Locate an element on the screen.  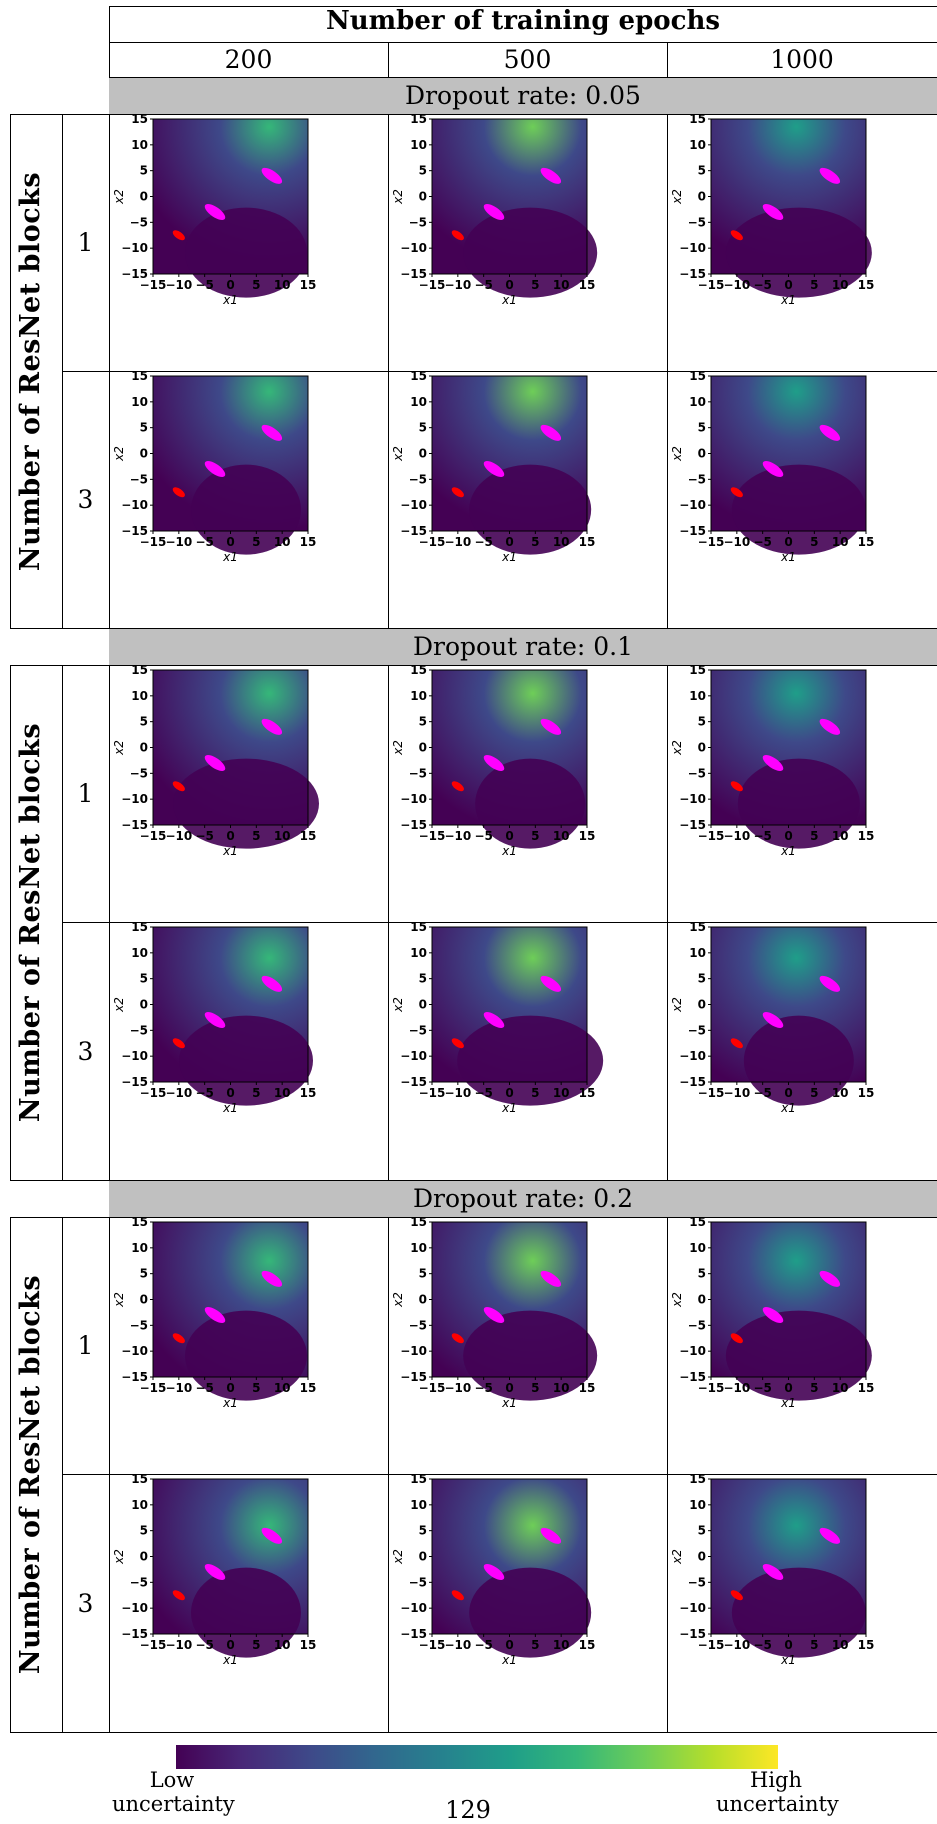
colorbar-high-label: High uncertainty is located at coordinates (777, 1792).